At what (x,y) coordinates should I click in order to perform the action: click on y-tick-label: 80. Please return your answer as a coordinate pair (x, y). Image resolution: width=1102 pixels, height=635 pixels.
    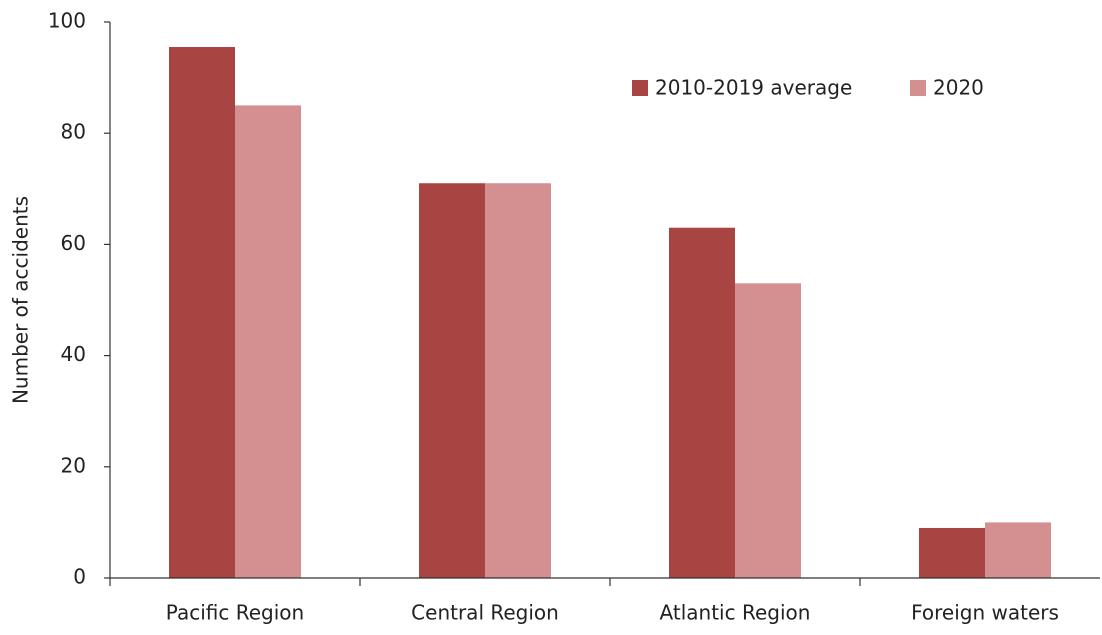
    Looking at the image, I should click on (73, 132).